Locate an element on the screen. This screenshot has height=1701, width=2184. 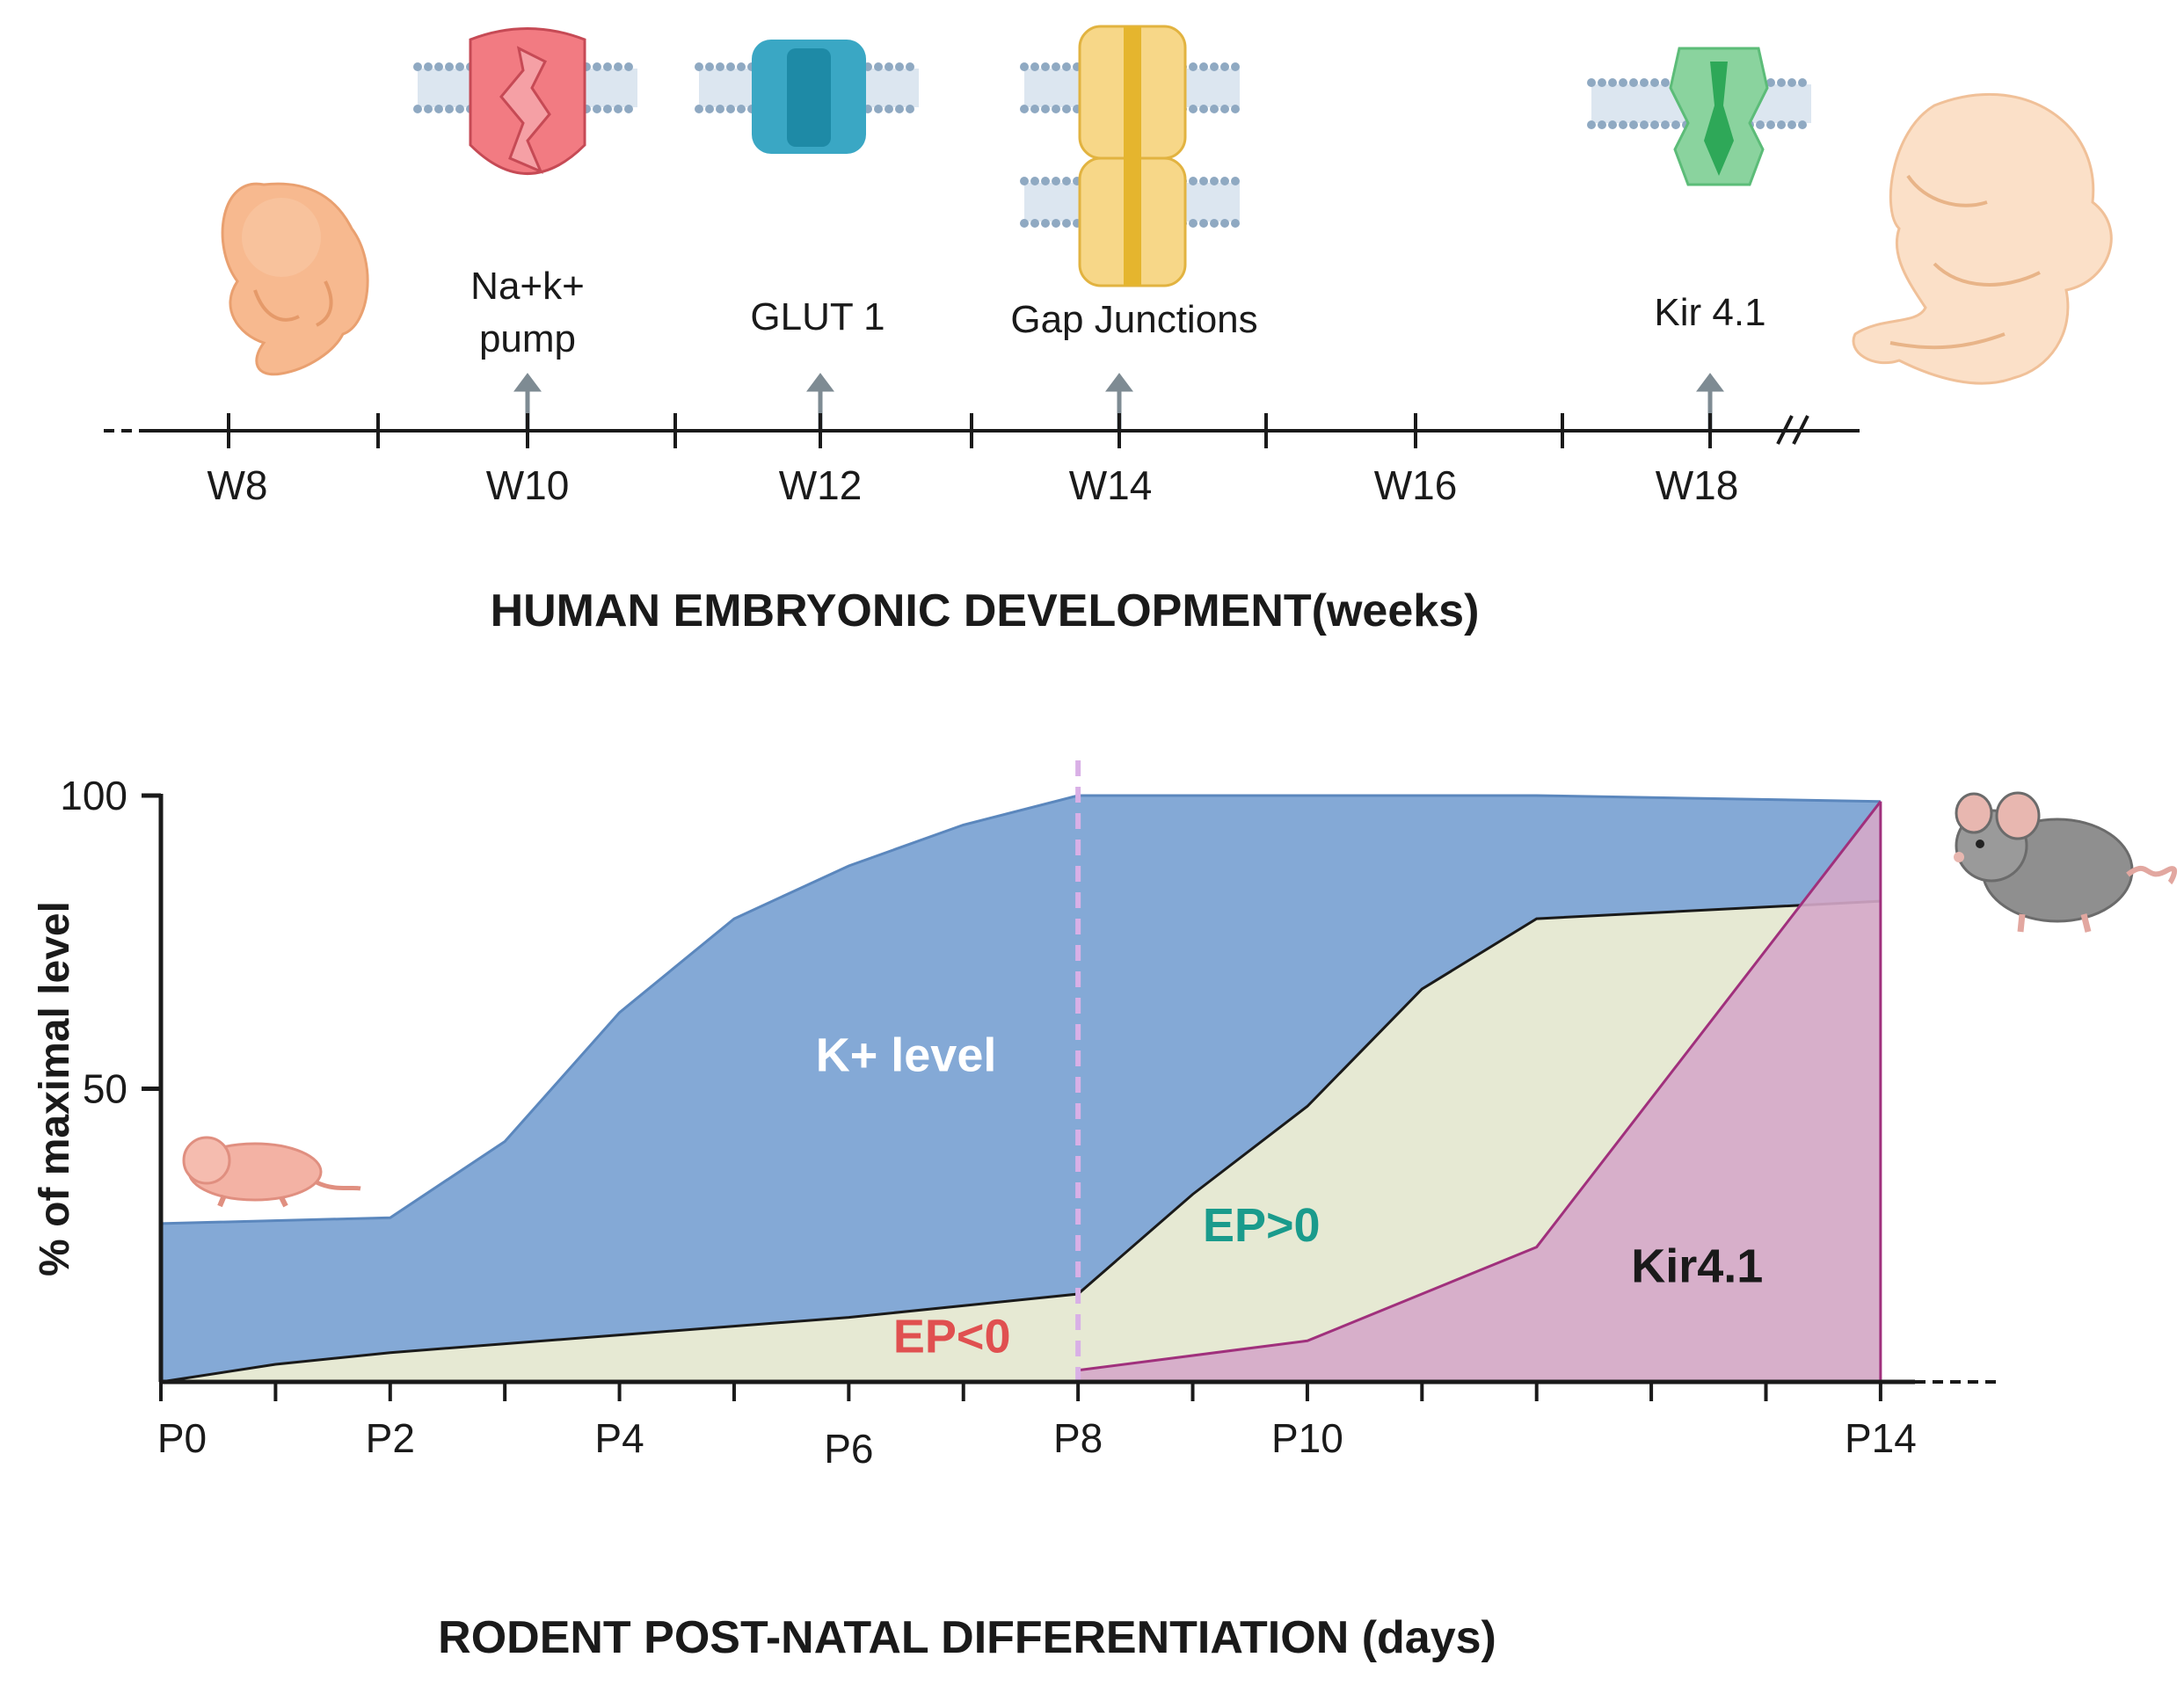
milestone-label: Na+k+ is located at coordinates (527, 286).